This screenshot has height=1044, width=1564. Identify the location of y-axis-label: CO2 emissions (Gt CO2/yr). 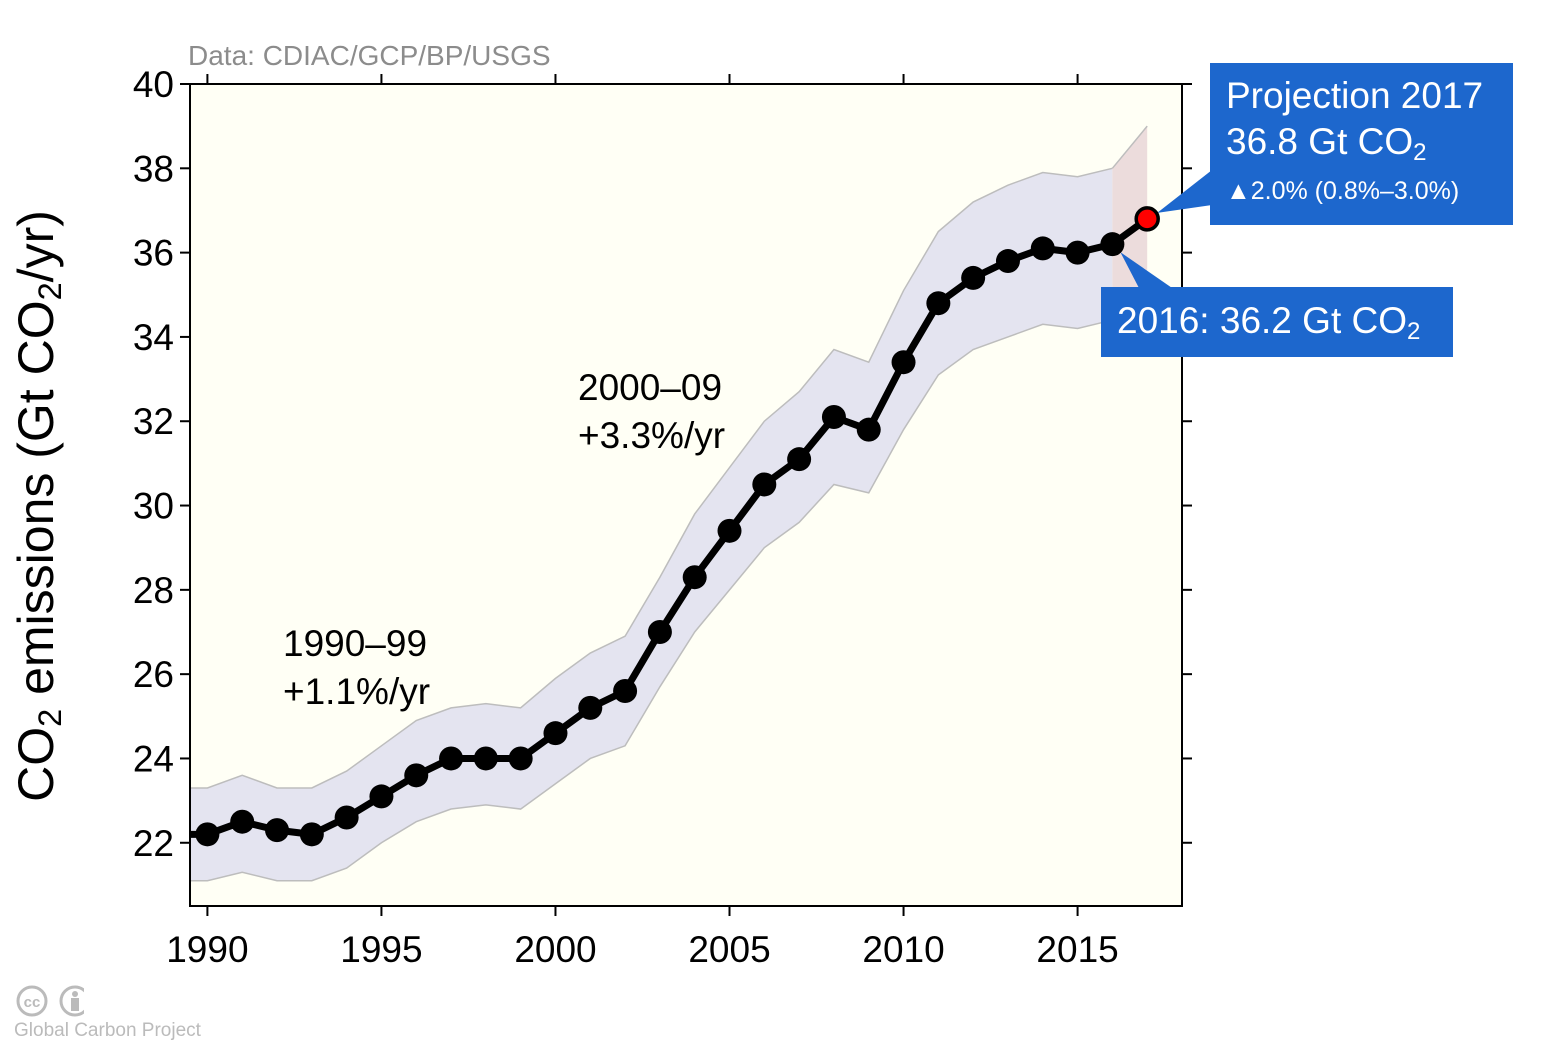
(38, 506).